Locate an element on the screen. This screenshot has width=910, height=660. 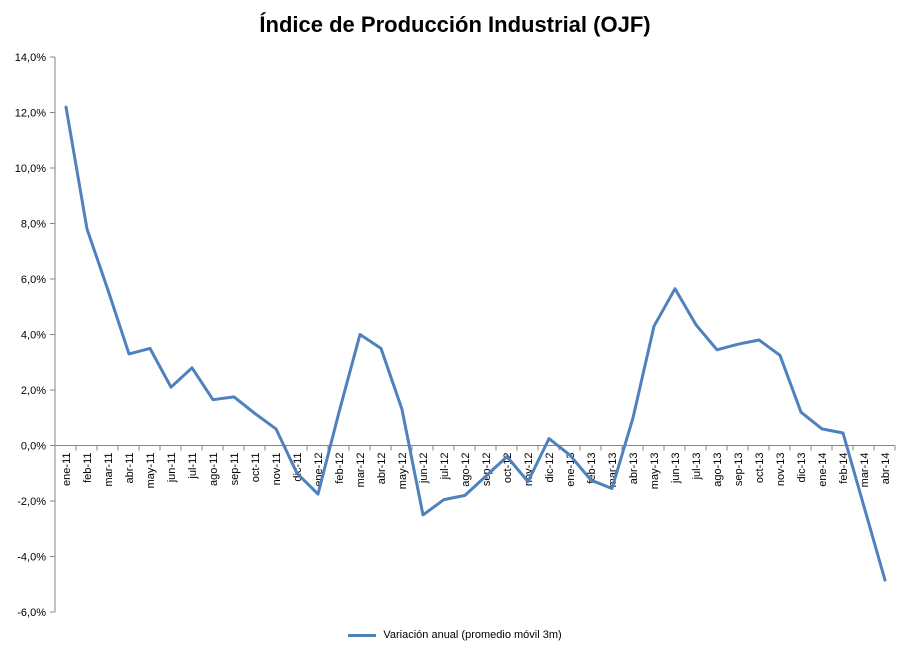
x-tick-label: abr-11 is located at coordinates (130, 468).